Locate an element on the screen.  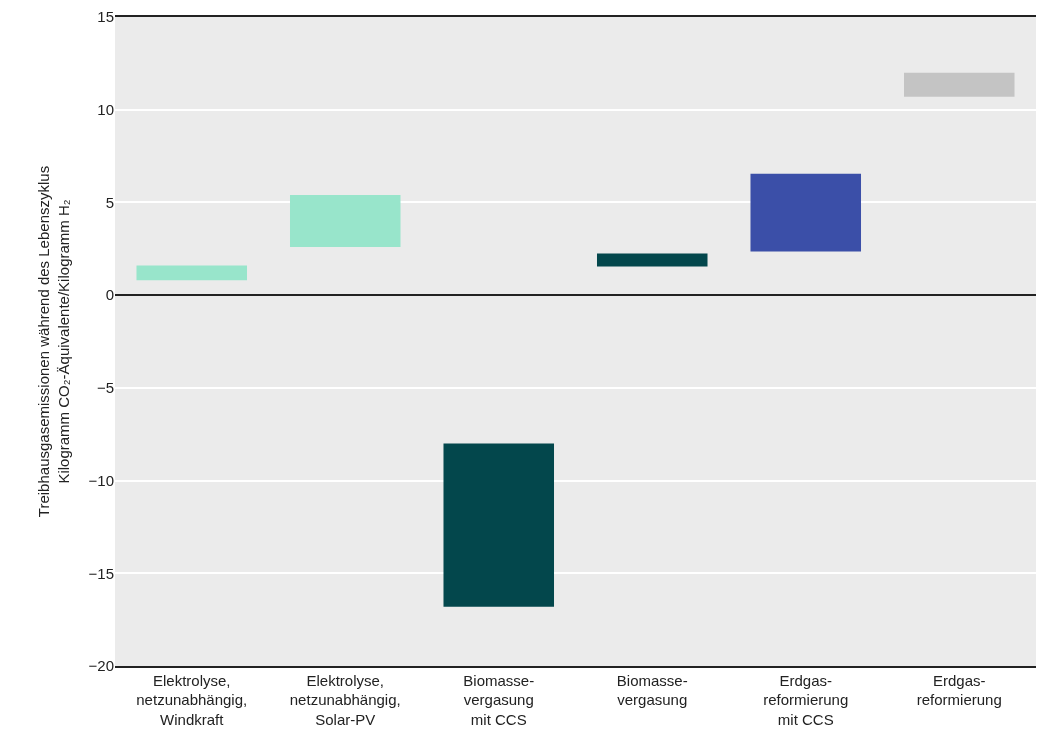
y-tick-label: −15 is located at coordinates (101, 573).